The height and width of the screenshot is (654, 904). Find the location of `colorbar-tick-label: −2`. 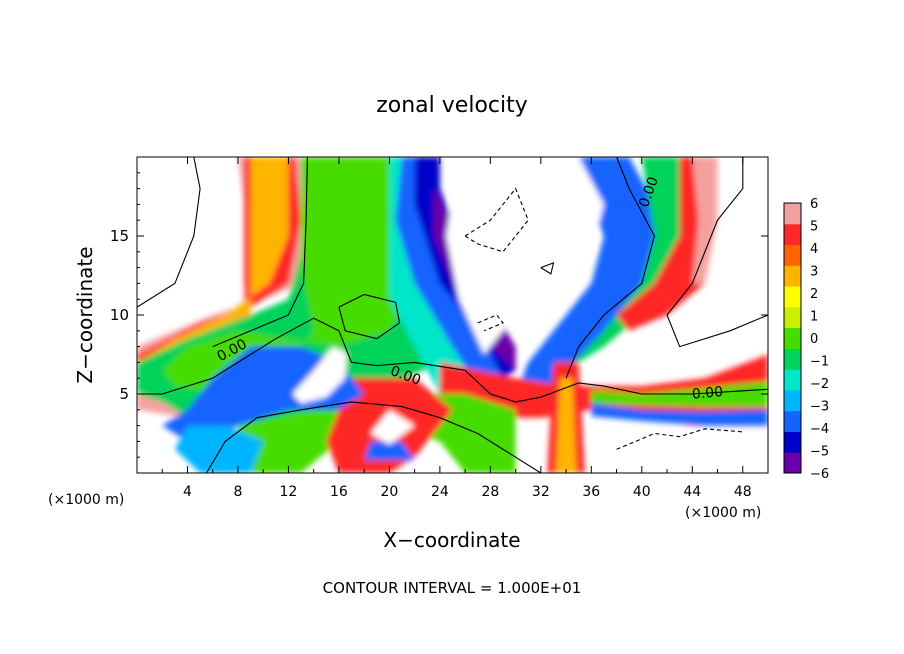

colorbar-tick-label: −2 is located at coordinates (819, 384).